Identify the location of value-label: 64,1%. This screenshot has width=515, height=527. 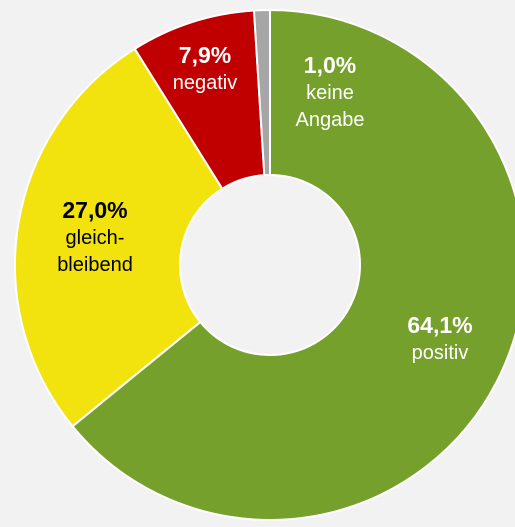
(440, 325).